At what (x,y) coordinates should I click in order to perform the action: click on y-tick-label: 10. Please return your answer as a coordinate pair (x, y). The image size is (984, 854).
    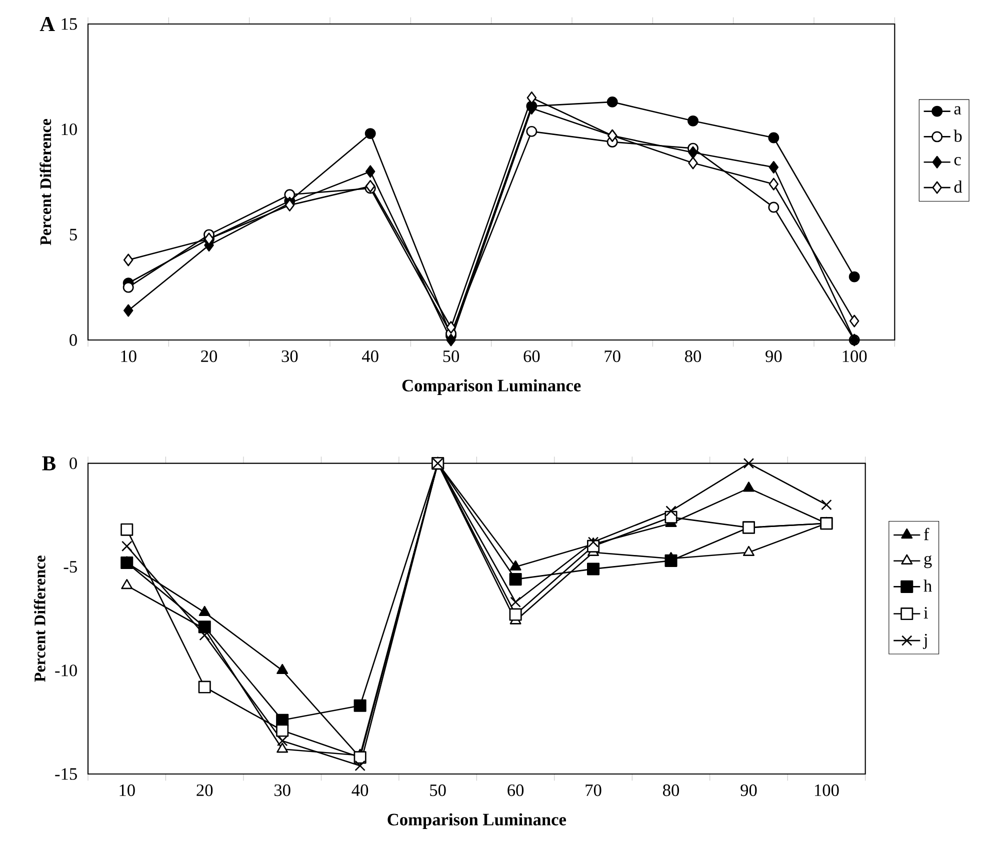
    Looking at the image, I should click on (69, 129).